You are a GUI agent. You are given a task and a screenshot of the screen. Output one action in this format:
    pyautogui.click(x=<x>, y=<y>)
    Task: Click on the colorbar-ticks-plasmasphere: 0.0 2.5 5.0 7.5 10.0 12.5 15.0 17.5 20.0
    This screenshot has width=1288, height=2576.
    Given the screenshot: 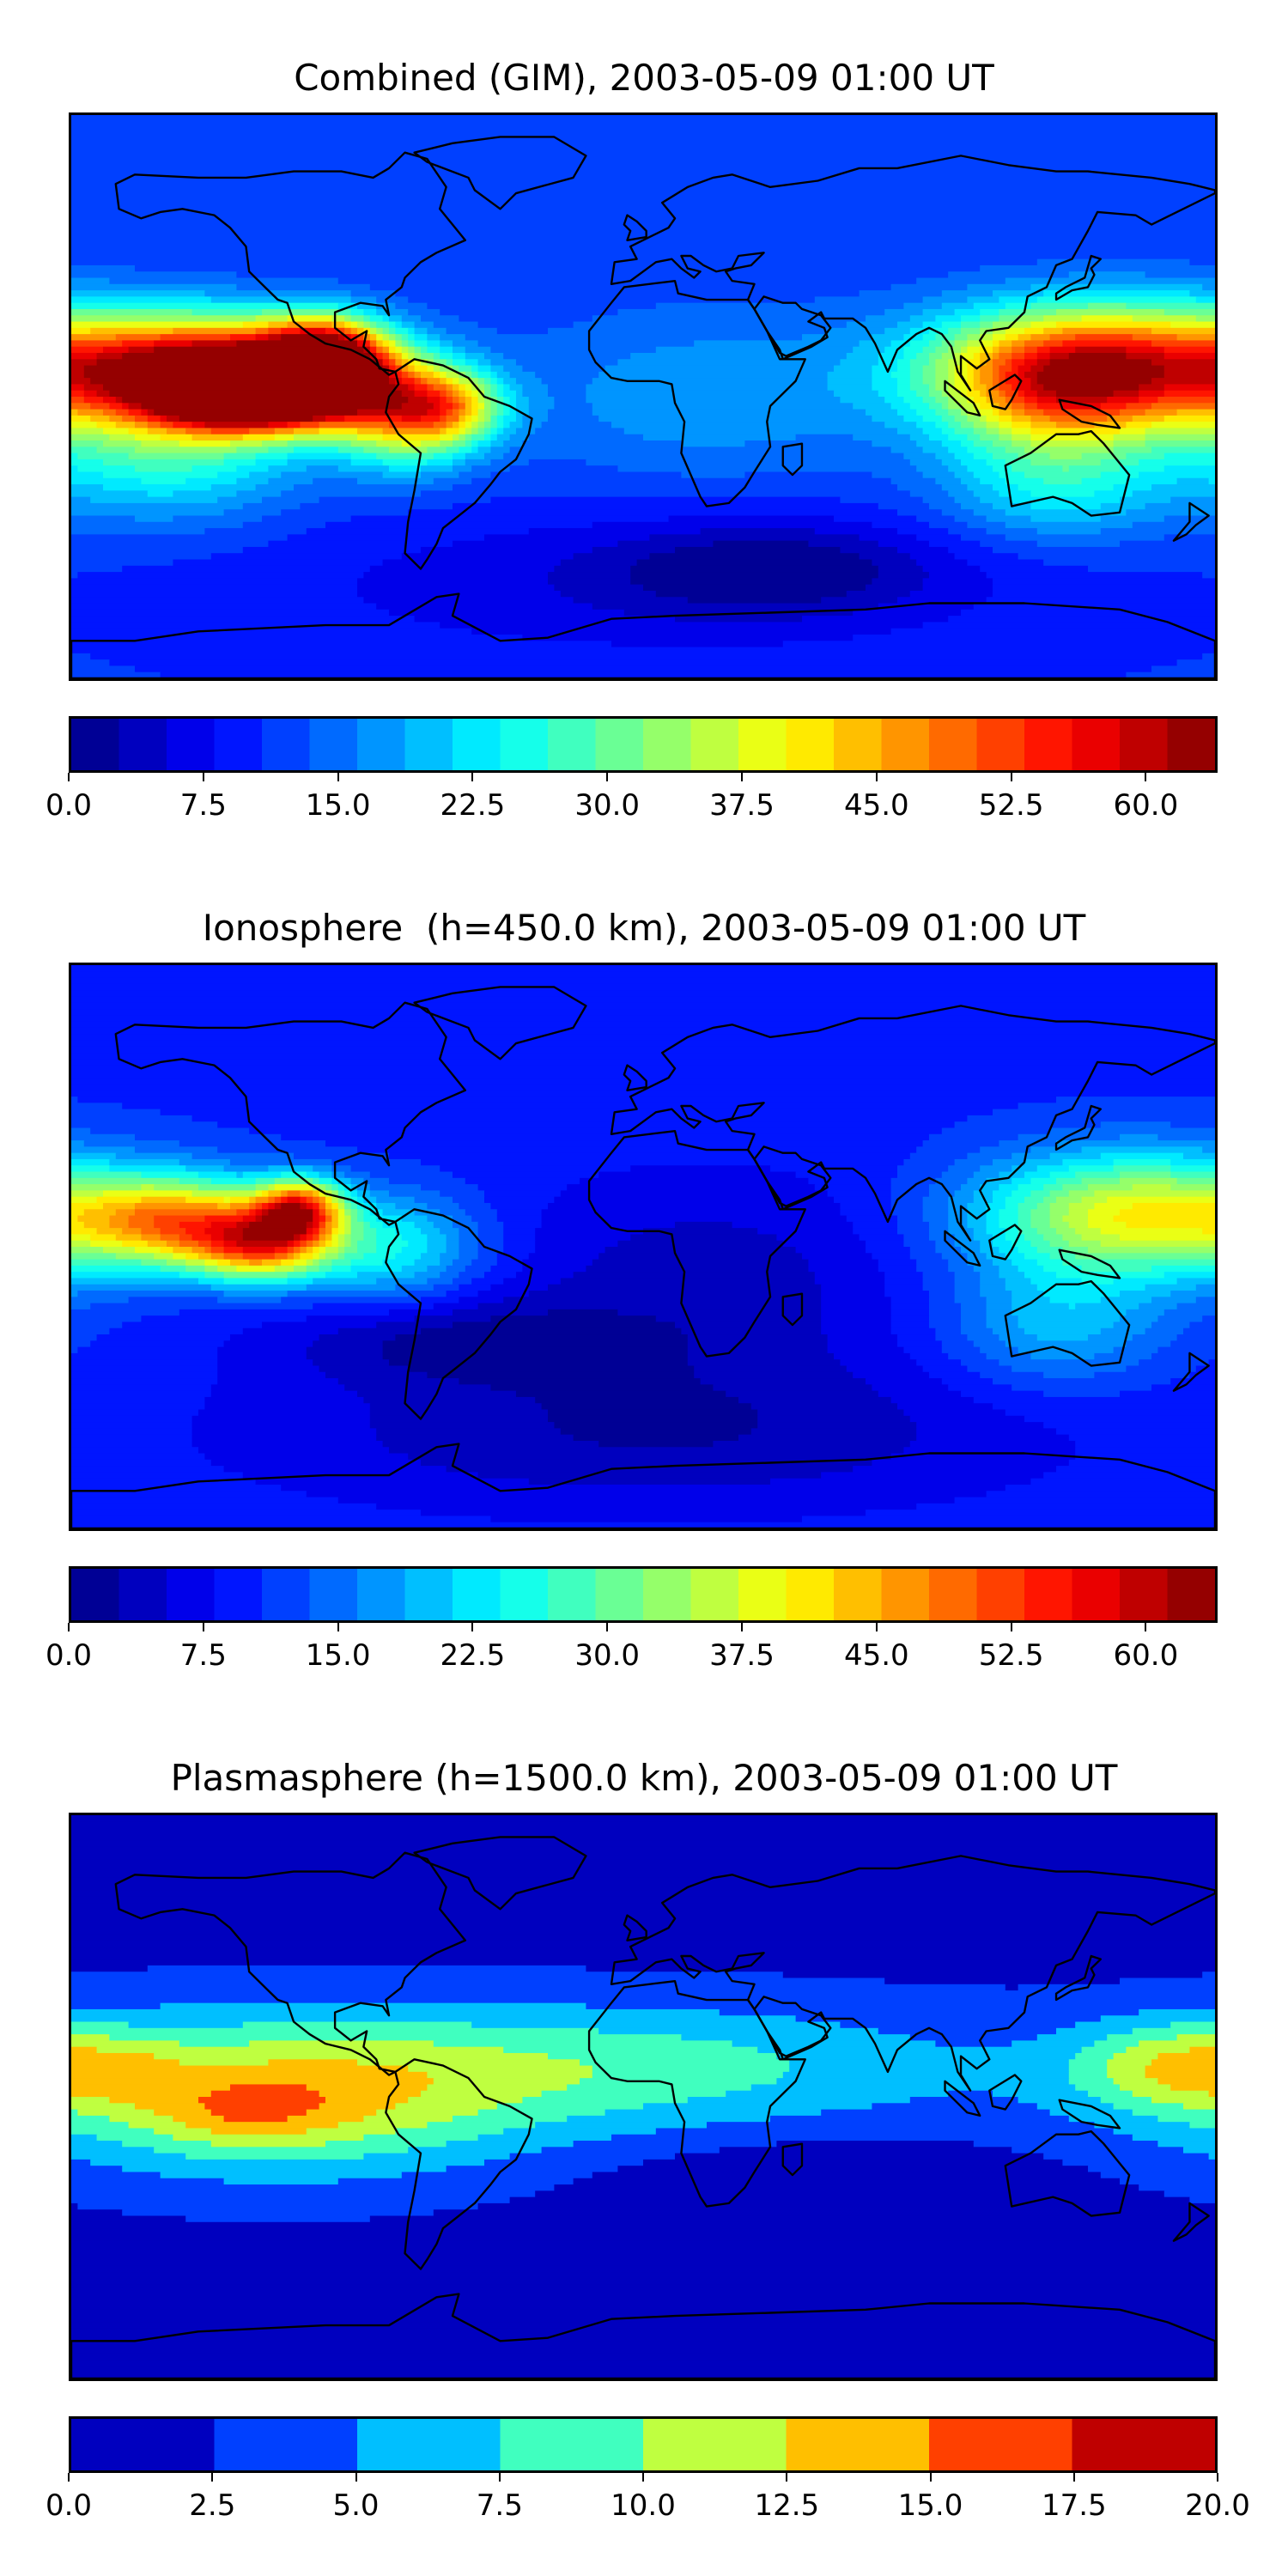 What is the action you would take?
    pyautogui.click(x=648, y=2498)
    